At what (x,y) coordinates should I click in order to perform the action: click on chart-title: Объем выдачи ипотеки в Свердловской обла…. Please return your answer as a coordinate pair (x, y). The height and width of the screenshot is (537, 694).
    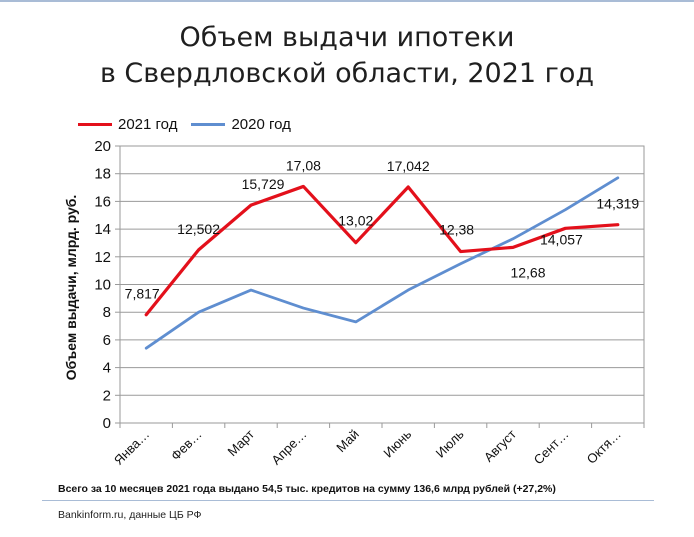
    Looking at the image, I should click on (347, 56).